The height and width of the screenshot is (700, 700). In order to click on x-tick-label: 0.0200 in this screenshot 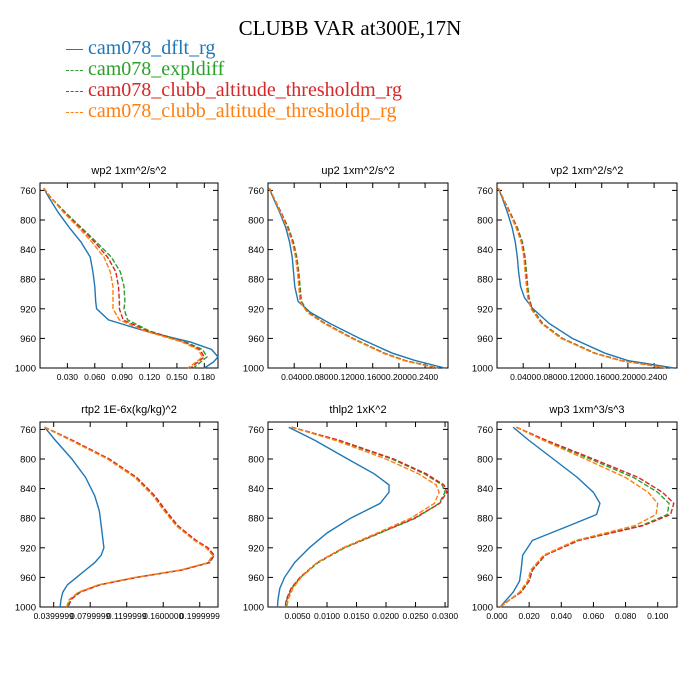, I will do `click(386, 616)`.